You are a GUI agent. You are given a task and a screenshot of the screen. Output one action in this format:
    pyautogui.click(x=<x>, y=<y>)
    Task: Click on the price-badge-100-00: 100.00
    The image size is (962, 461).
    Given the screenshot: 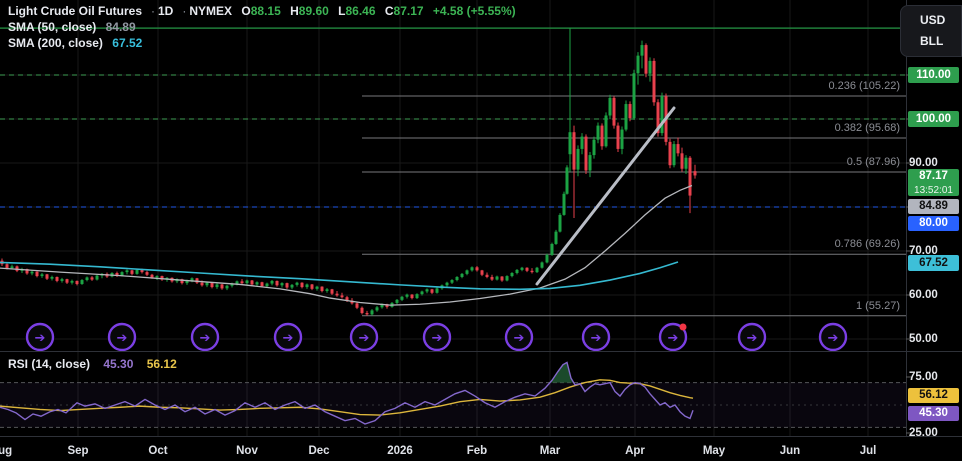 What is the action you would take?
    pyautogui.click(x=933, y=119)
    